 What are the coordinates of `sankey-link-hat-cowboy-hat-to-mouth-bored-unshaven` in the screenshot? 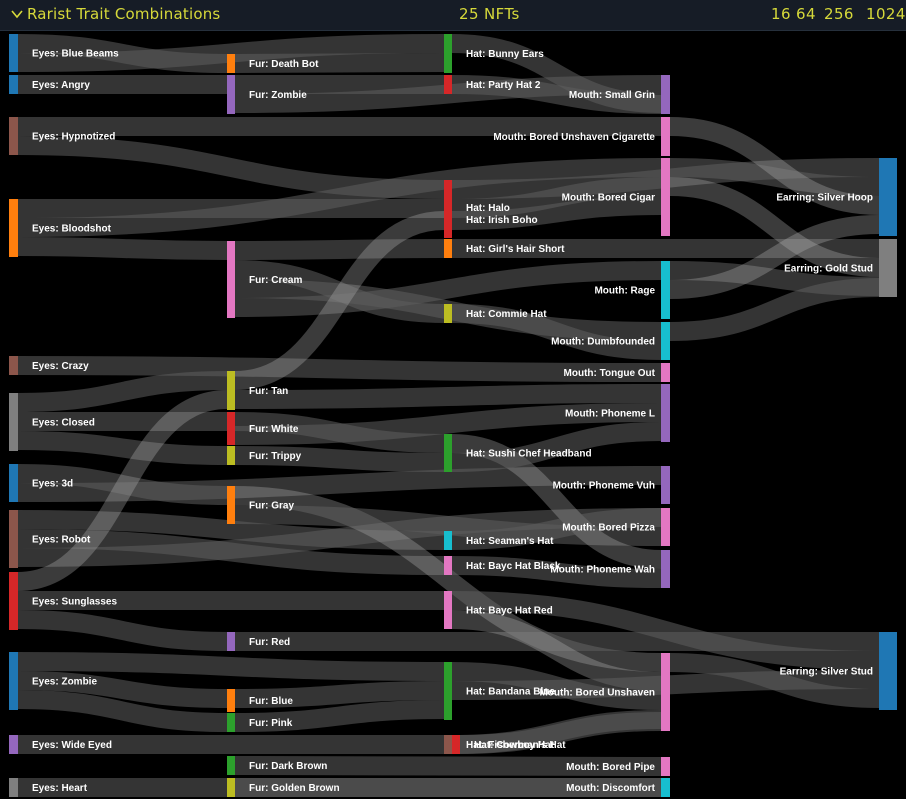 It's located at (560, 733).